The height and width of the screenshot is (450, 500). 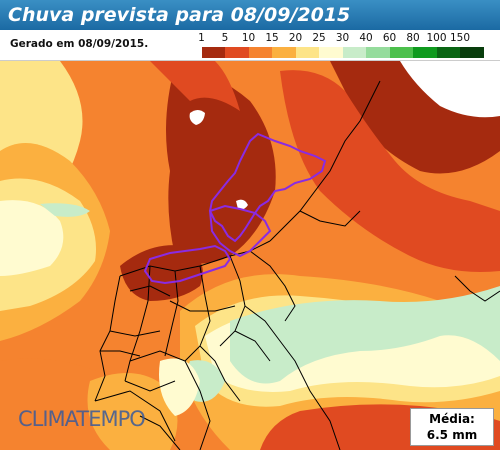 What do you see at coordinates (436, 38) in the screenshot?
I see `legend-label: 100` at bounding box center [436, 38].